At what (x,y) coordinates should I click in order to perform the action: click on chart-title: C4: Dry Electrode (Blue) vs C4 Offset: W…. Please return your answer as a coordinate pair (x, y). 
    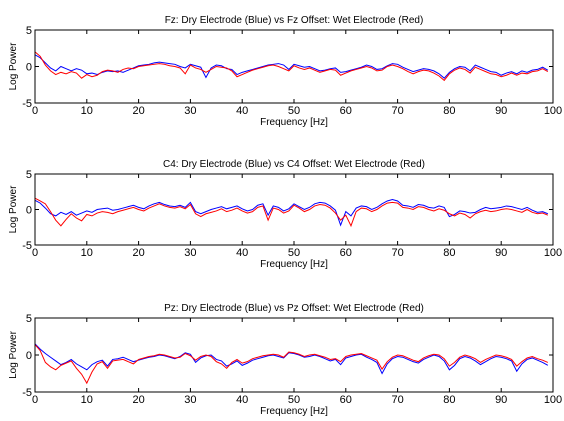
    Looking at the image, I should click on (294, 164).